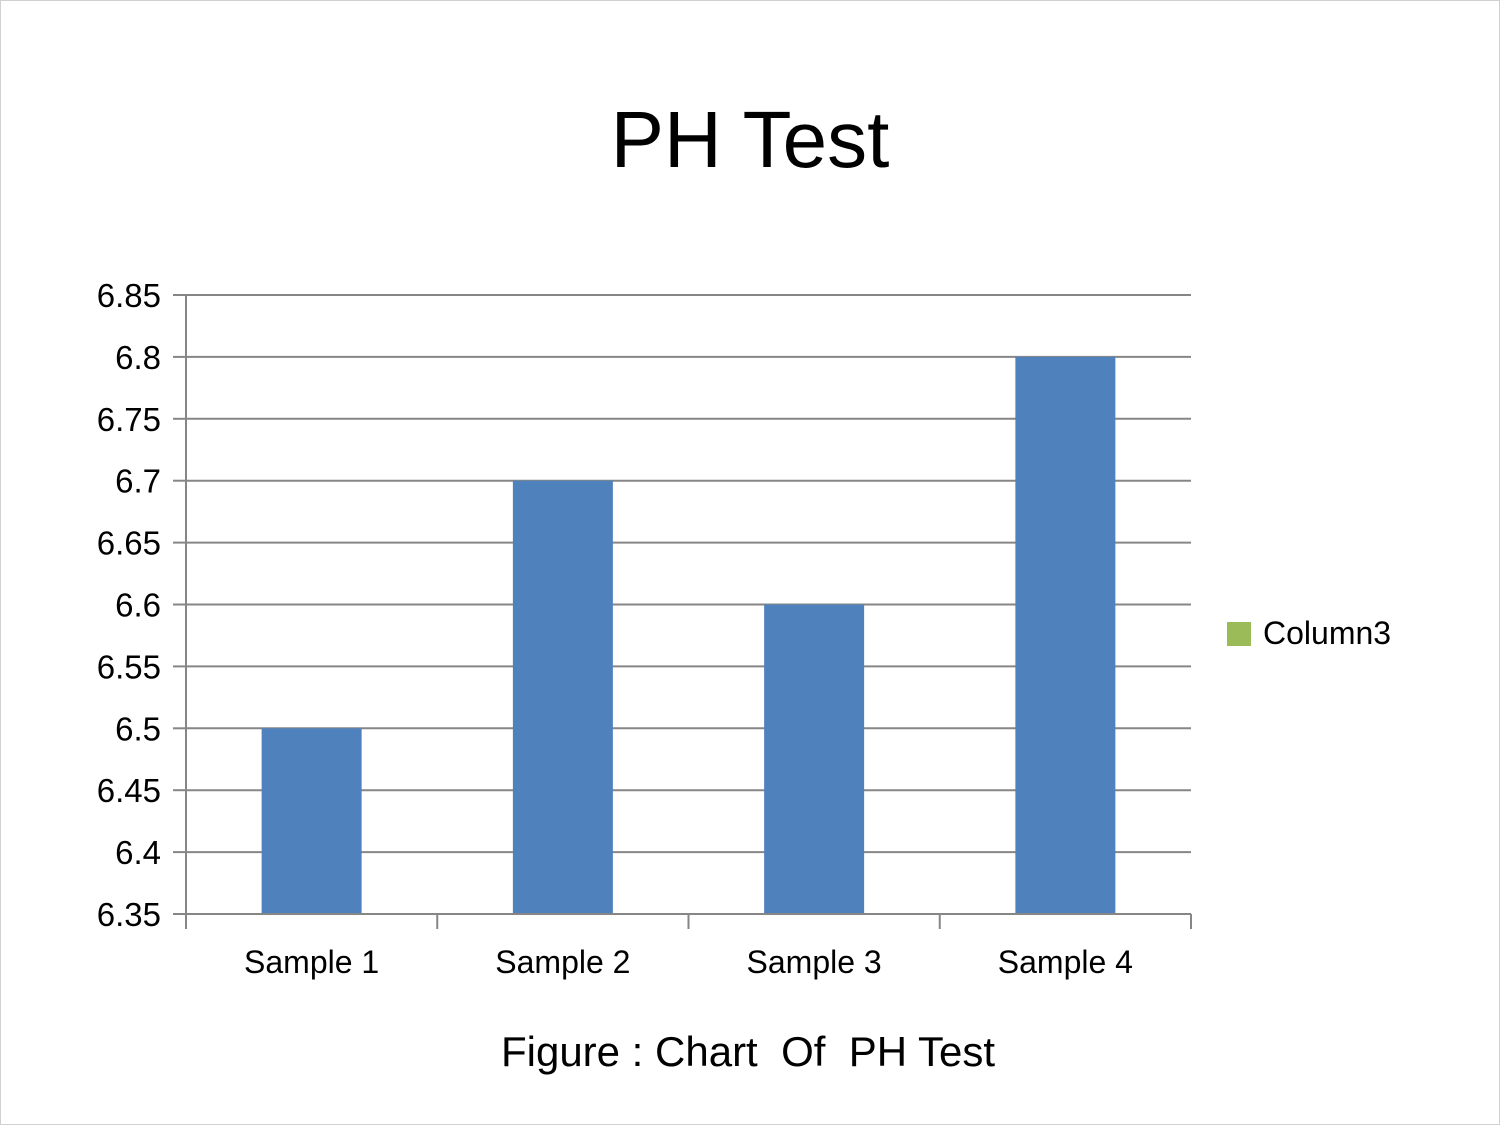 This screenshot has height=1125, width=1500. Describe the element at coordinates (138, 852) in the screenshot. I see `y-tick-label: 6.4` at that location.